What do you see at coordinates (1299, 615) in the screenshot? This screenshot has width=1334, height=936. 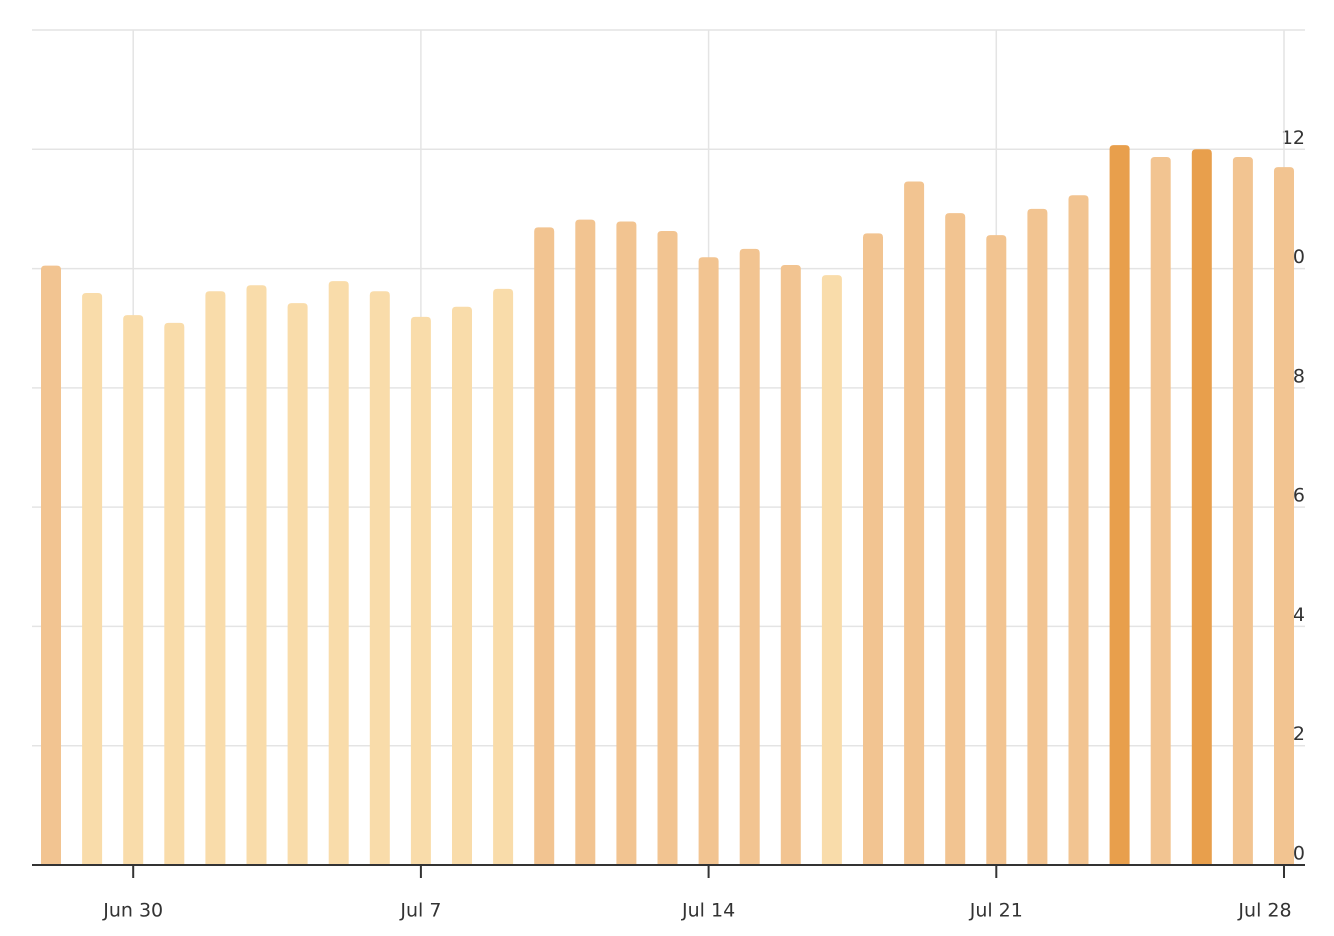 I see `y-tick-label: 4` at bounding box center [1299, 615].